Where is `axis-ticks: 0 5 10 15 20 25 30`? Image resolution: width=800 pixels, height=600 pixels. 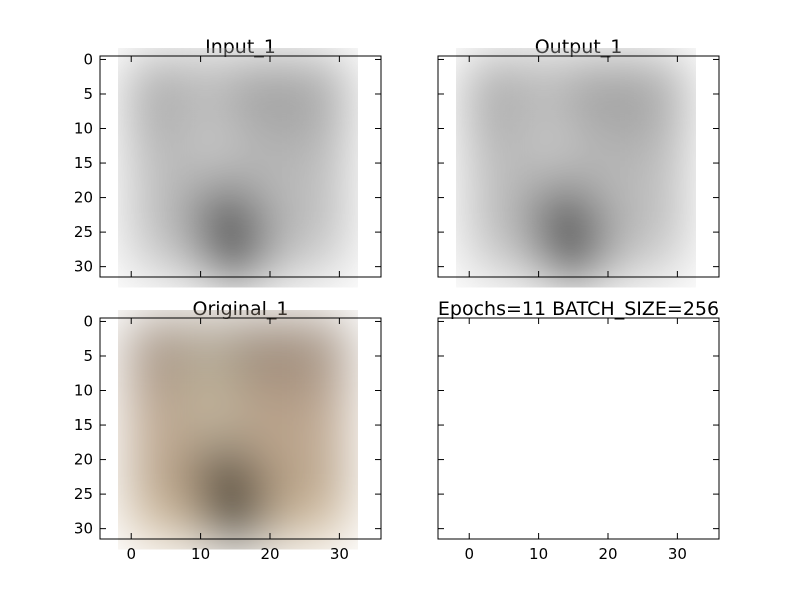
axis-ticks: 0 5 10 15 20 25 30 is located at coordinates (227, 163).